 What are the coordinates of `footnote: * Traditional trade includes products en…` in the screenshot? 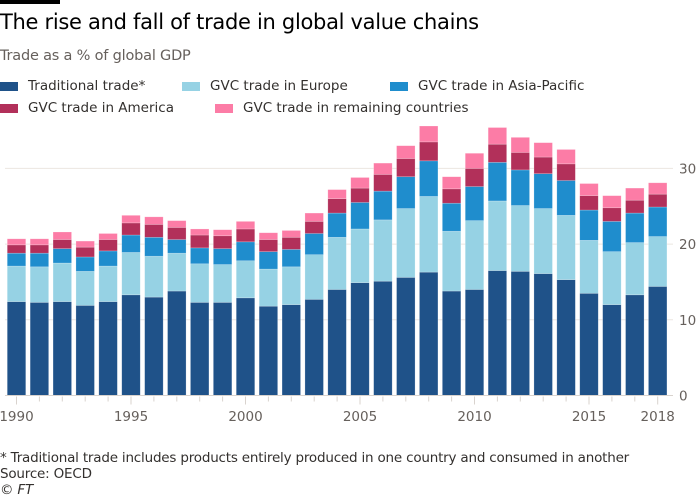 It's located at (315, 458).